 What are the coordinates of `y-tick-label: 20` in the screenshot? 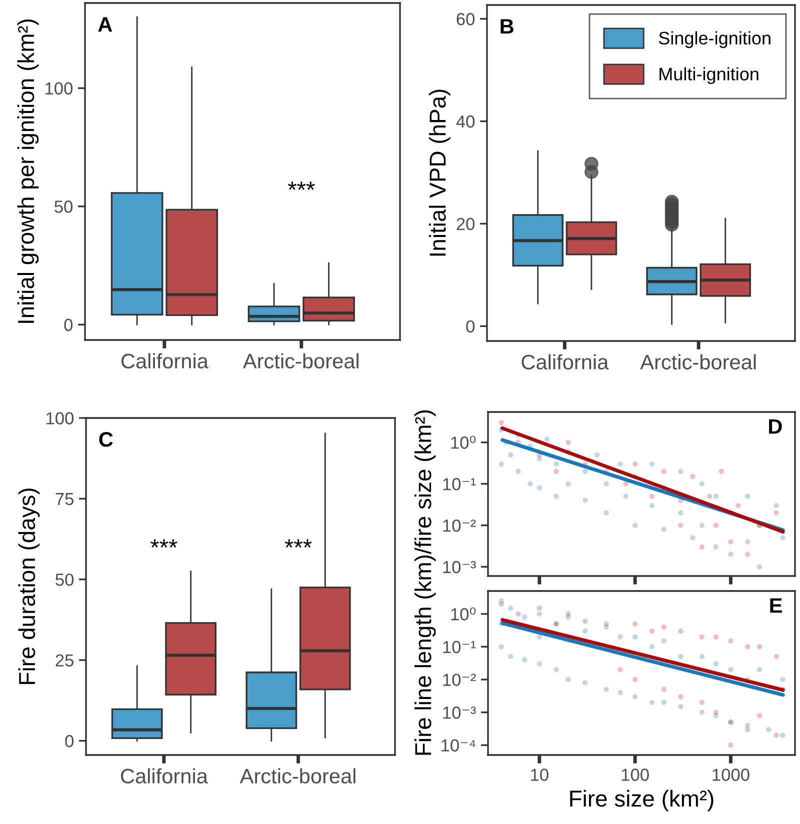 It's located at (465, 224).